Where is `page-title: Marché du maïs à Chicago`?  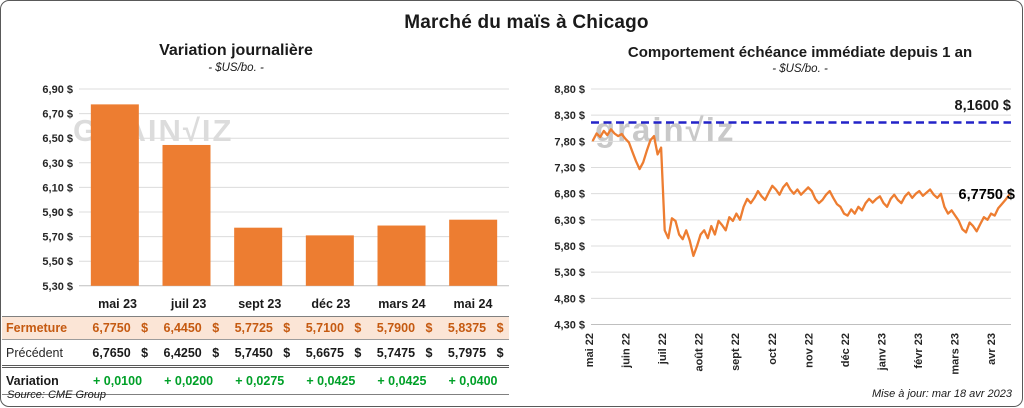 page-title: Marché du maïs à Chicago is located at coordinates (526, 22).